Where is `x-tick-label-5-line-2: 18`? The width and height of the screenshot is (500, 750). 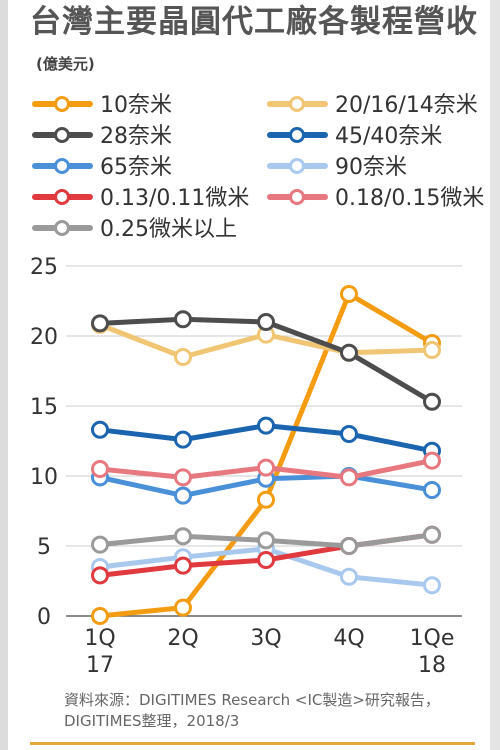 x-tick-label-5-line-2: 18 is located at coordinates (432, 665).